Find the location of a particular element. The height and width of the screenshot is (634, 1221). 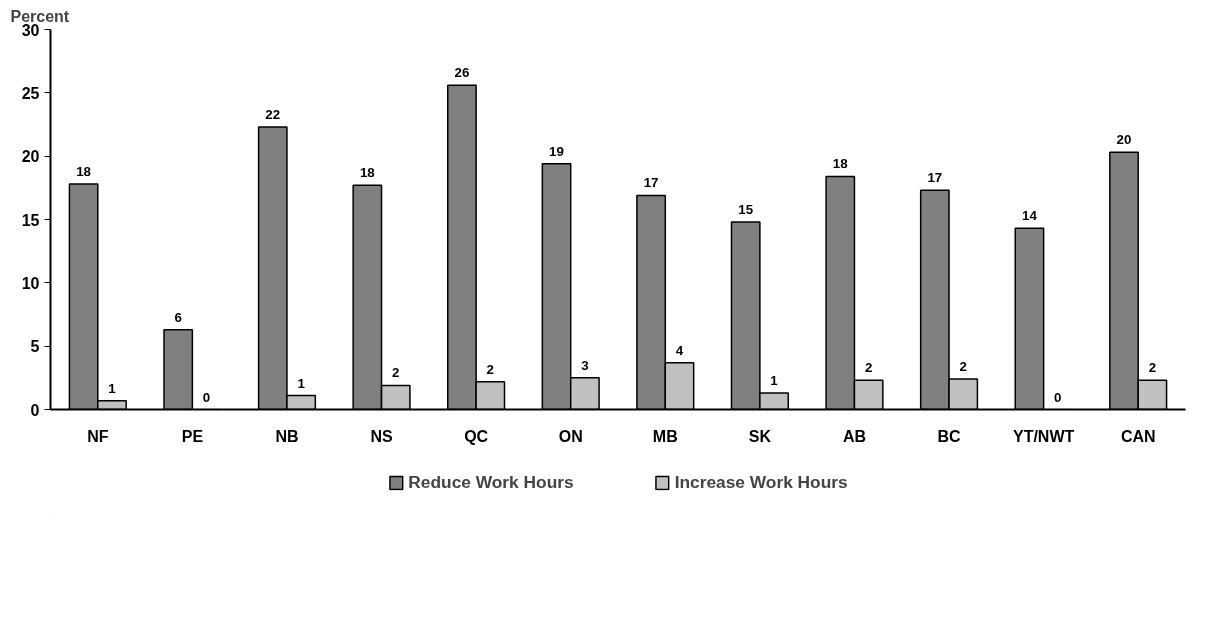

y-tick-label: 15 is located at coordinates (30, 220).